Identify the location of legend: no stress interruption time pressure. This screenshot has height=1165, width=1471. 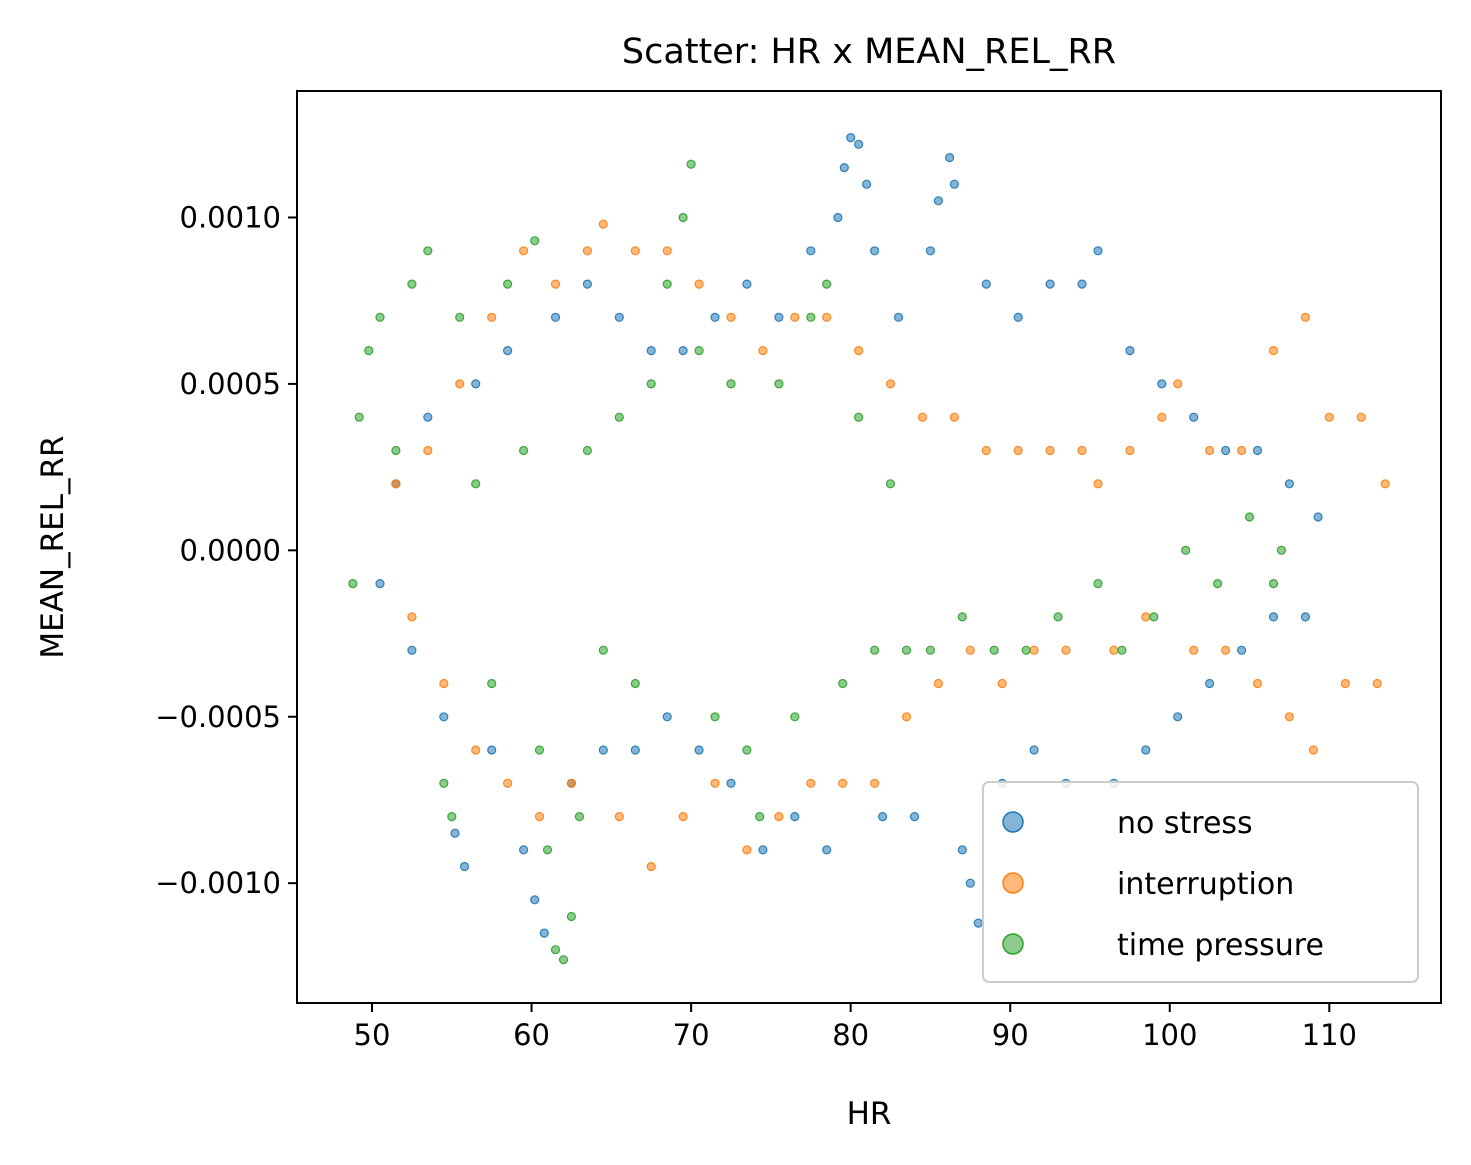
(1200, 882).